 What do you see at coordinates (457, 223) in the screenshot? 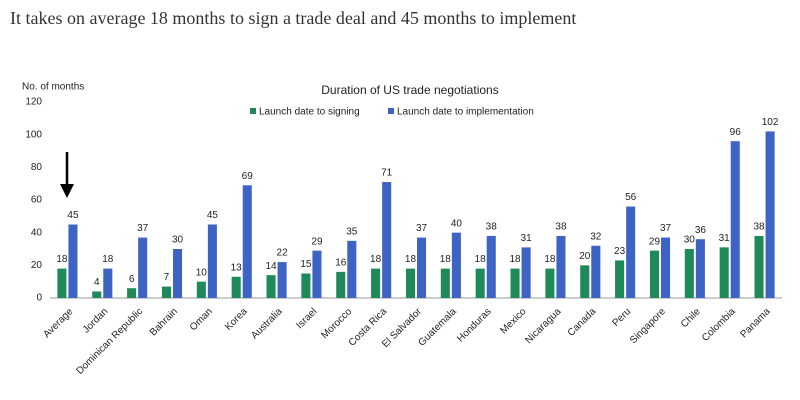
I see `value-label: 40` at bounding box center [457, 223].